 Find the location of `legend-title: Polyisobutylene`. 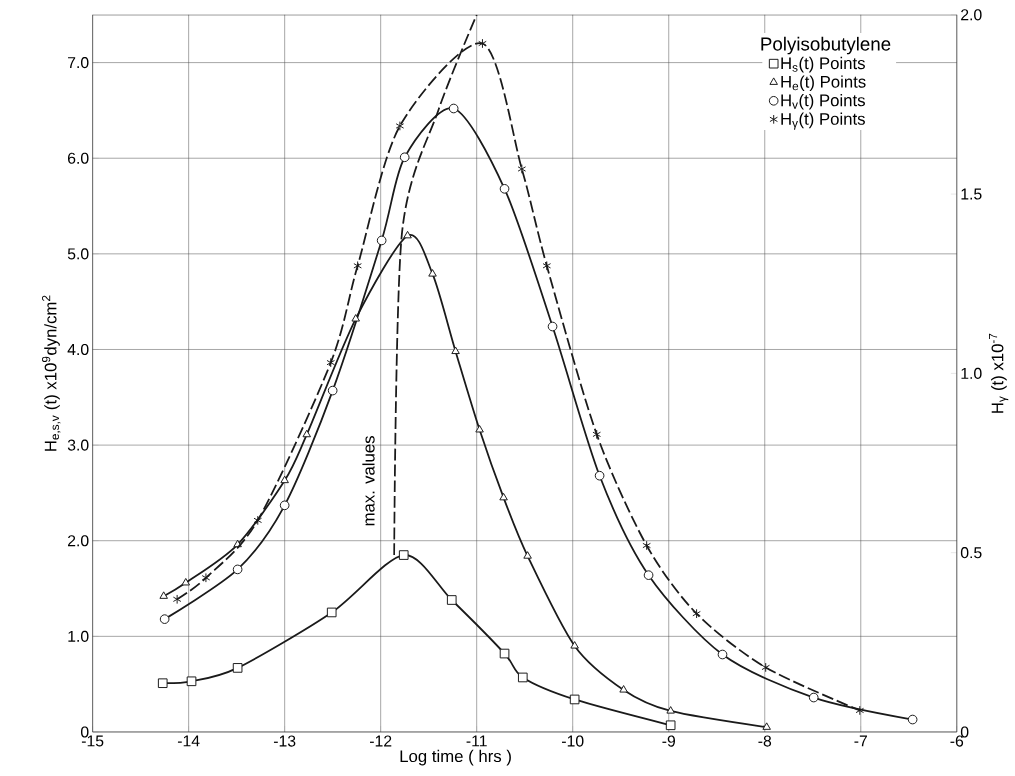

legend-title: Polyisobutylene is located at coordinates (826, 45).